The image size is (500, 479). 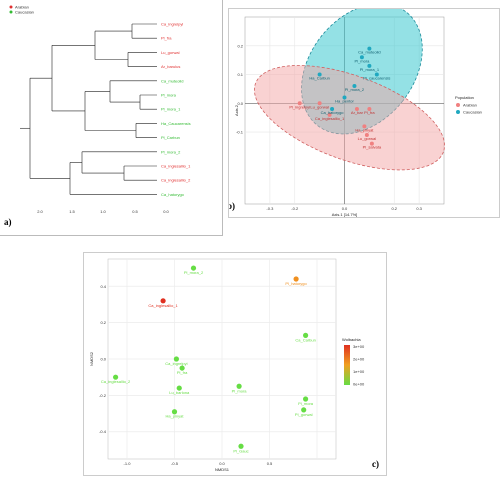 I want to click on nmds-point-label: Lu_barlona, so click(x=179, y=392).